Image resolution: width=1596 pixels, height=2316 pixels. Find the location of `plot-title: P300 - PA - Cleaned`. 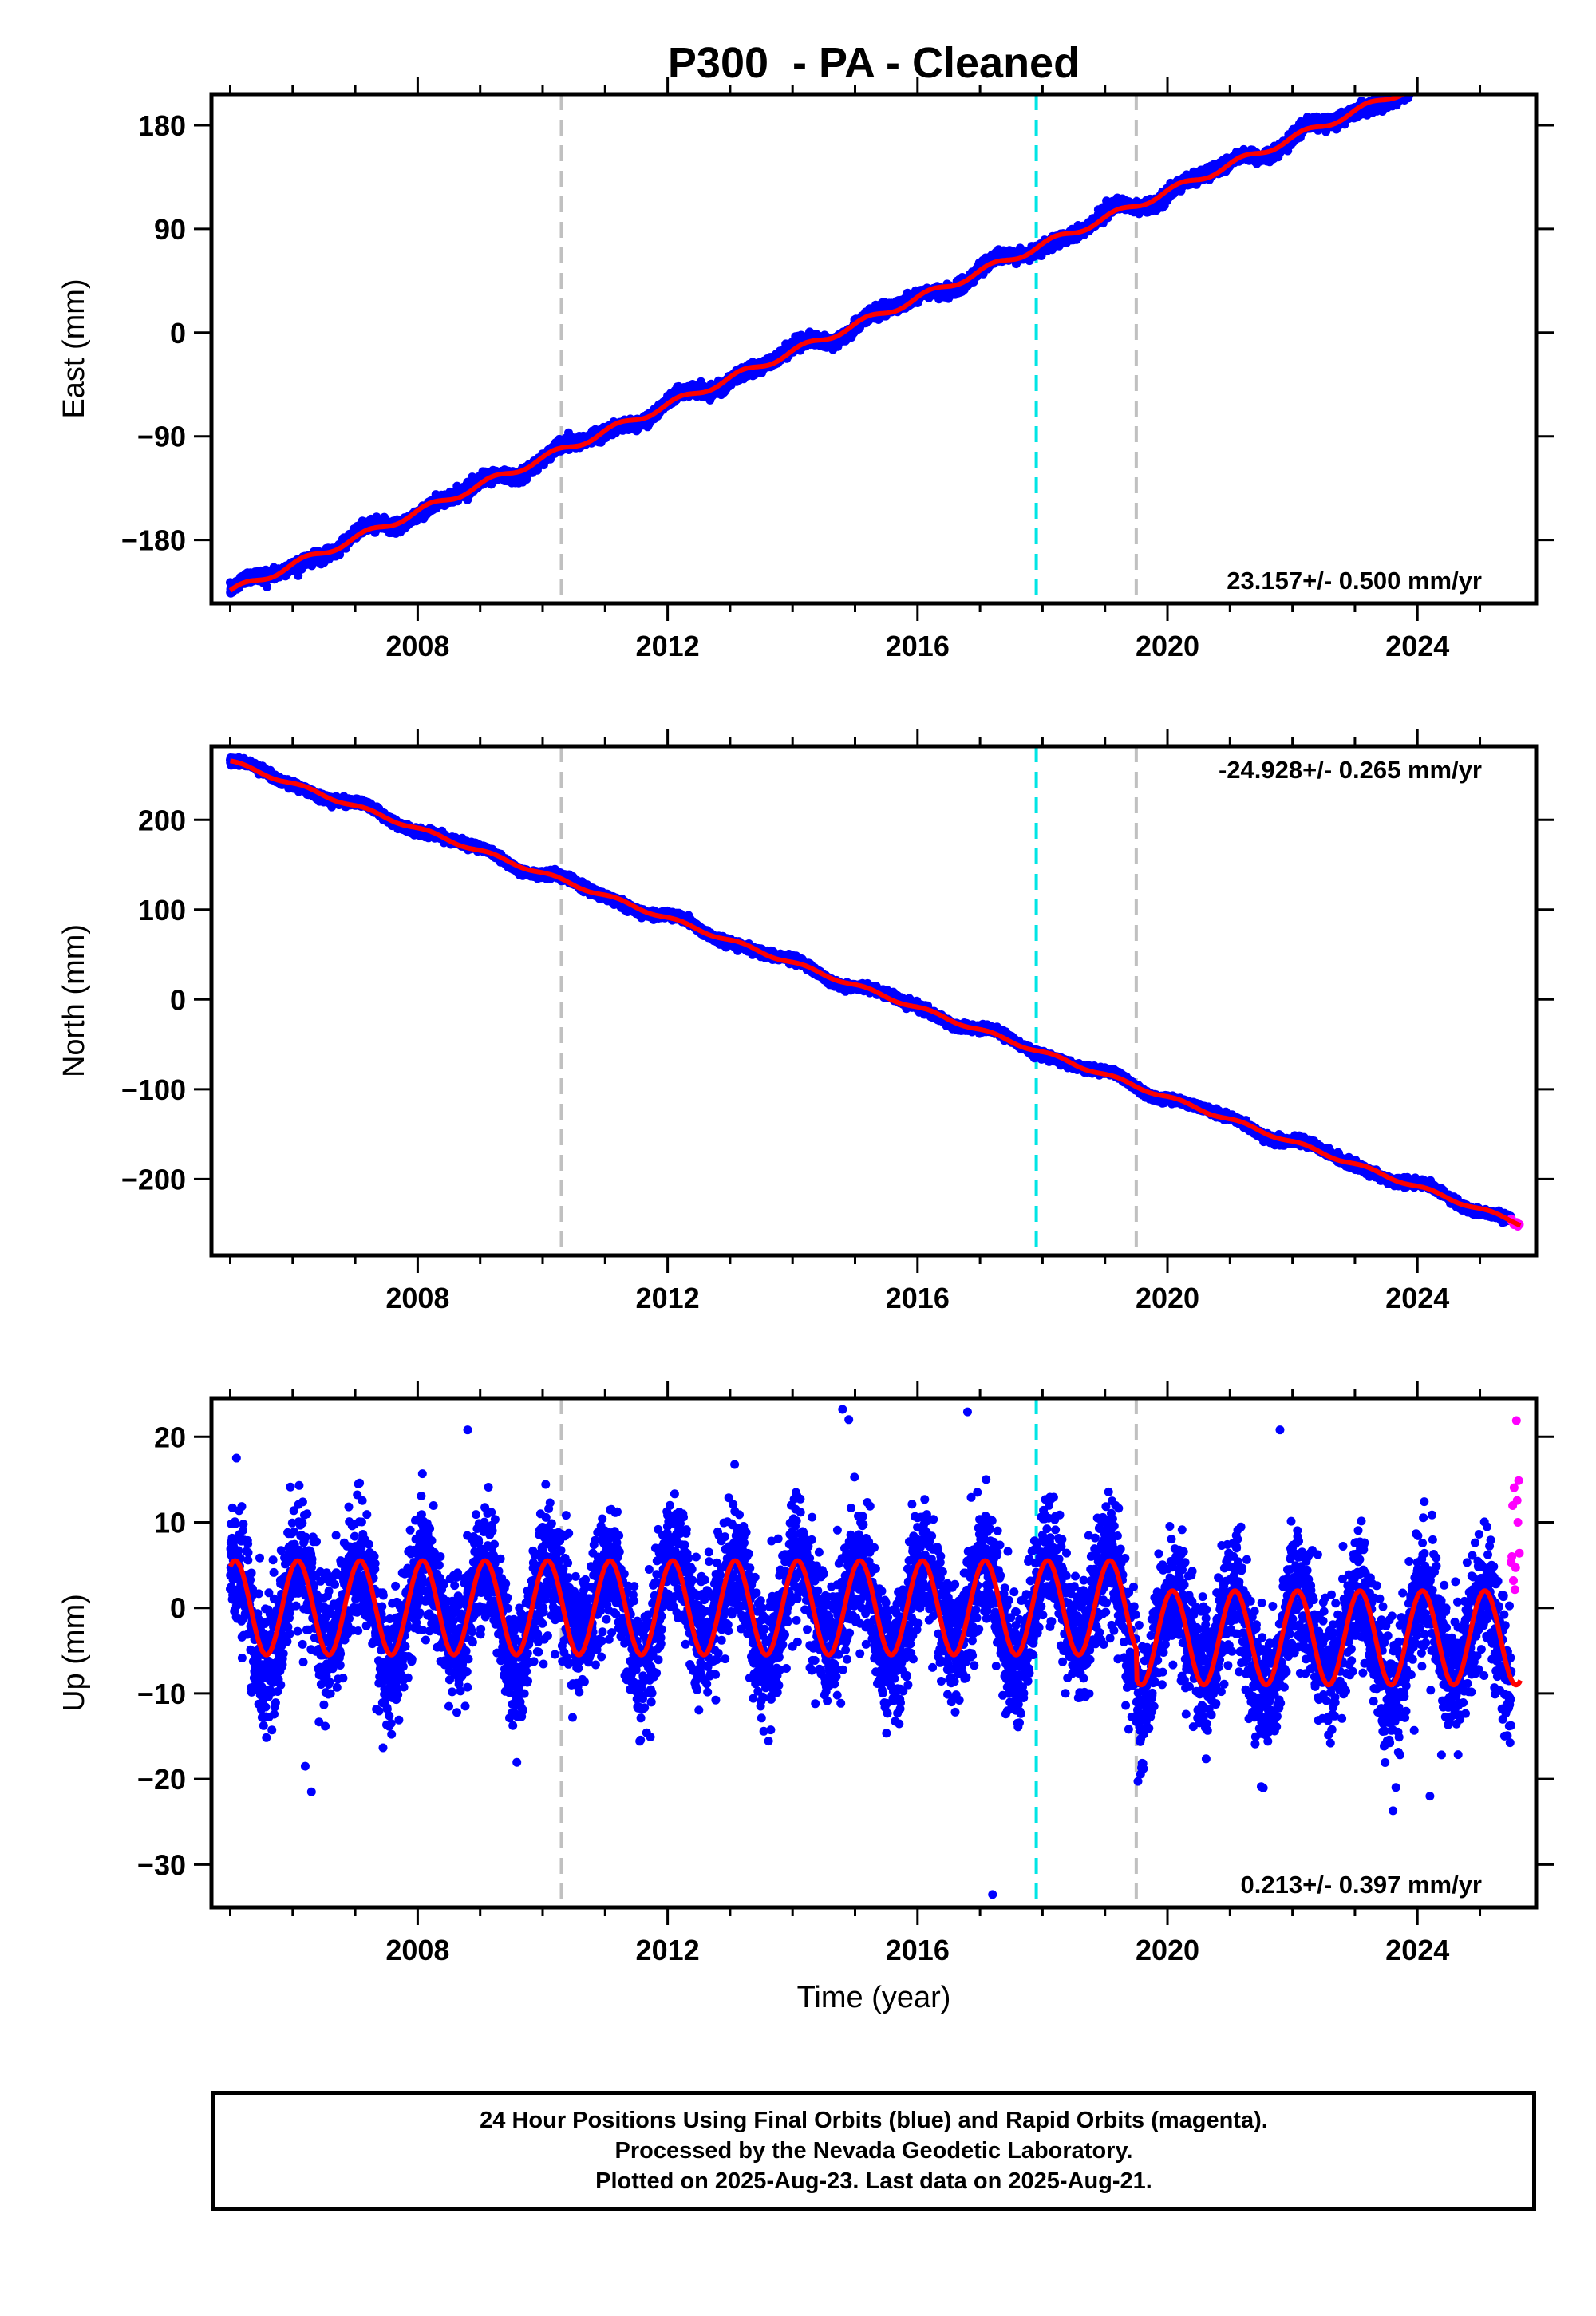

plot-title: P300 - PA - Cleaned is located at coordinates (874, 63).